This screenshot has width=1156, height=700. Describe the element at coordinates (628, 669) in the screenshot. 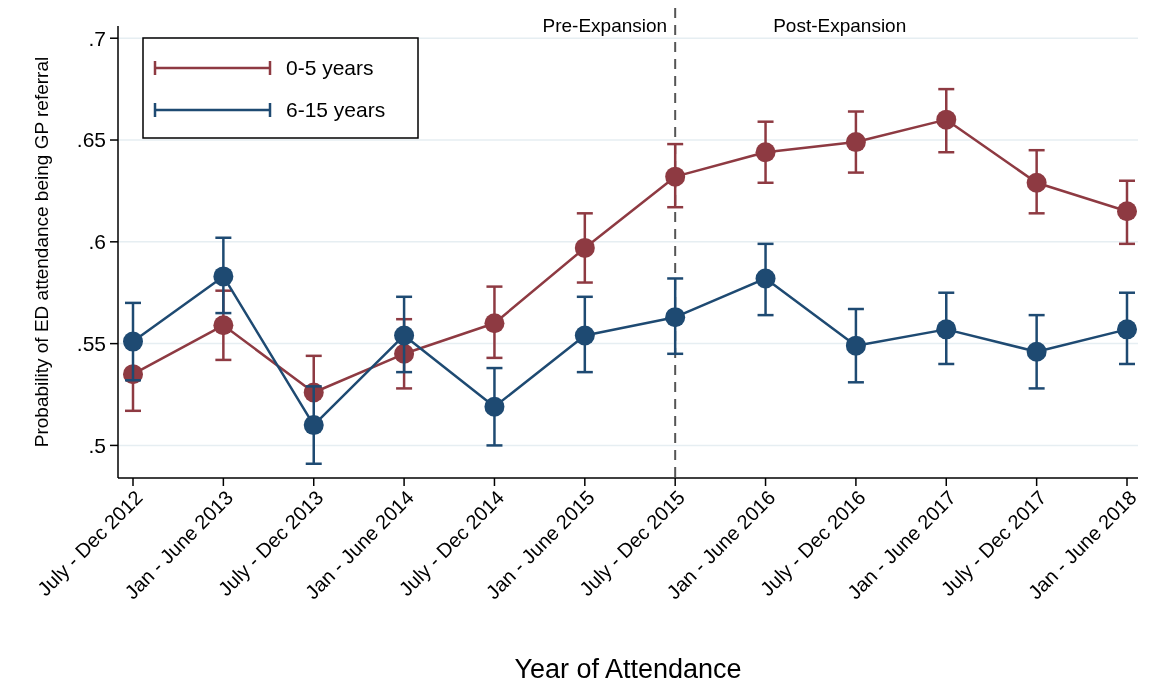

I see `x-axis-title: Year of Attendance` at that location.